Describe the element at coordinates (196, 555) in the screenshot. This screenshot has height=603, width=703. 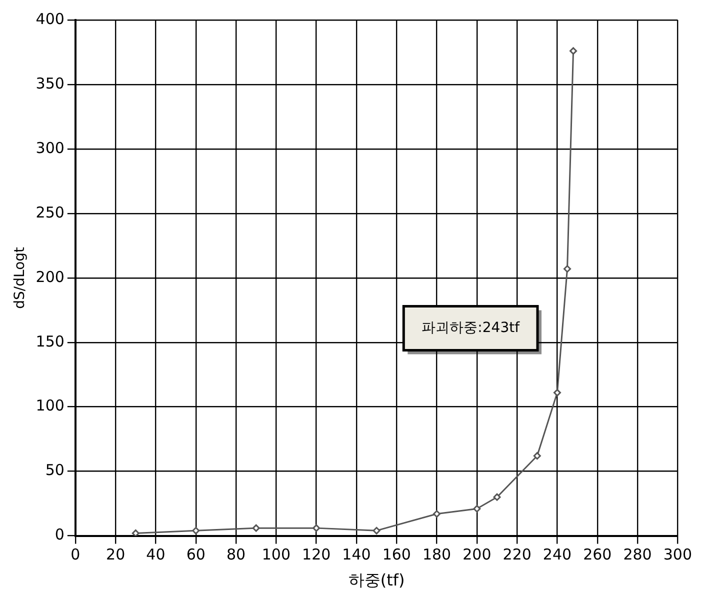
I see `x-tick-label: 60` at that location.